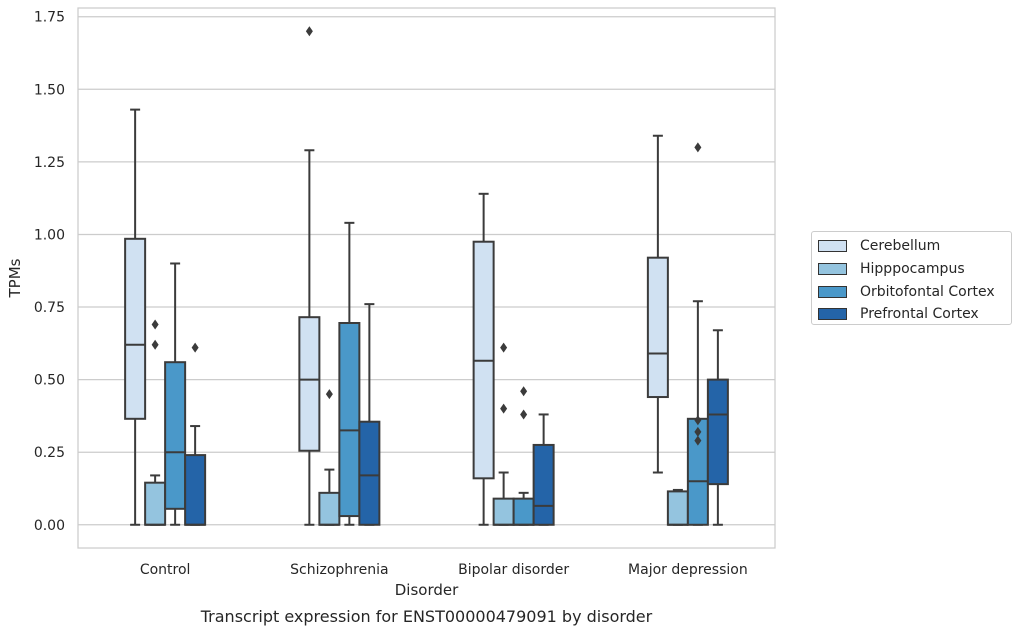 Image resolution: width=1023 pixels, height=634 pixels. I want to click on legend-swatch-cerebellum, so click(832, 246).